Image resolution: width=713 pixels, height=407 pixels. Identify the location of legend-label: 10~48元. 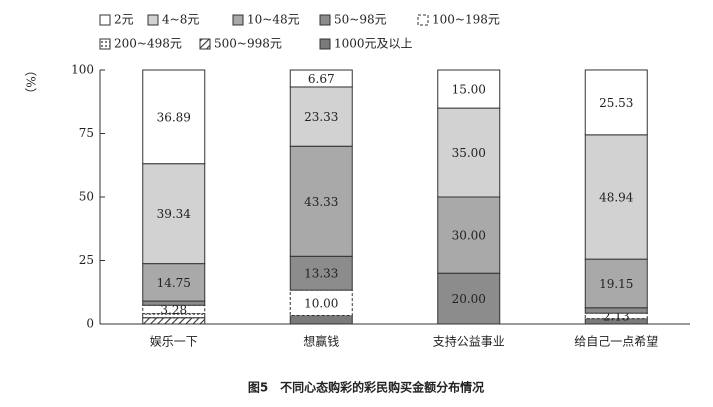
(273, 20).